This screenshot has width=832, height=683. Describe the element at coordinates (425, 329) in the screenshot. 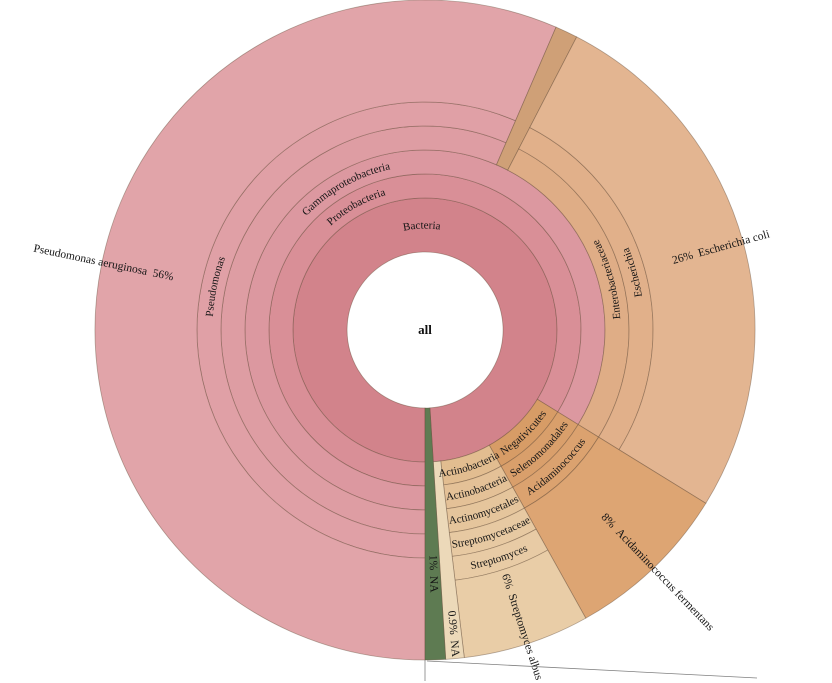

I see `center-label: all` at that location.